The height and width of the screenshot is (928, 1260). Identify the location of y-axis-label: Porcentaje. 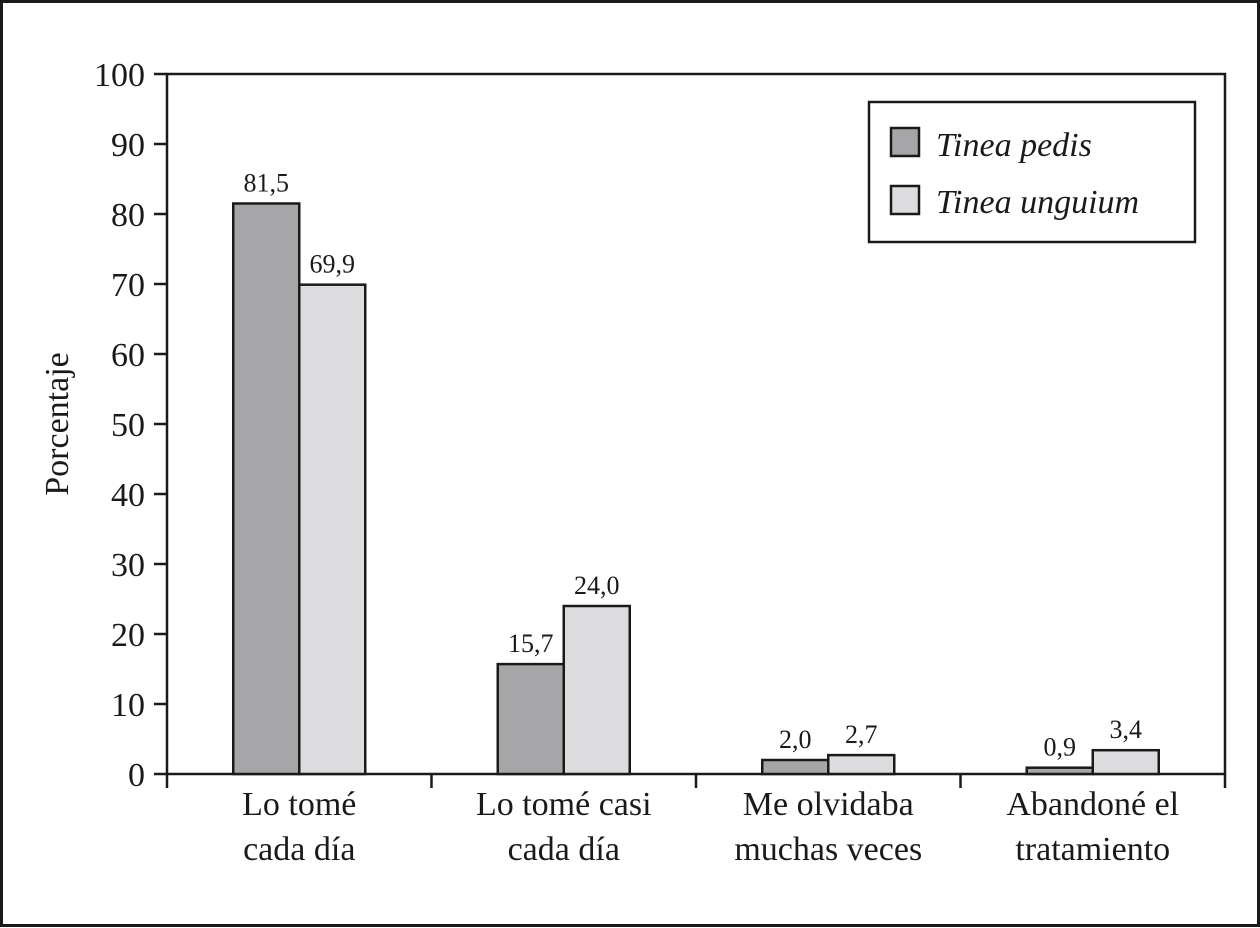
(57, 424).